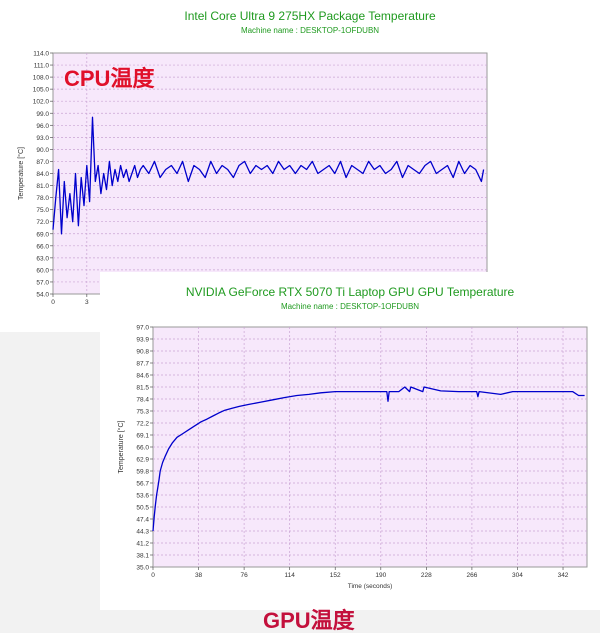 The image size is (600, 633). I want to click on cpu-y-tick-label: 111.0, so click(42, 66).